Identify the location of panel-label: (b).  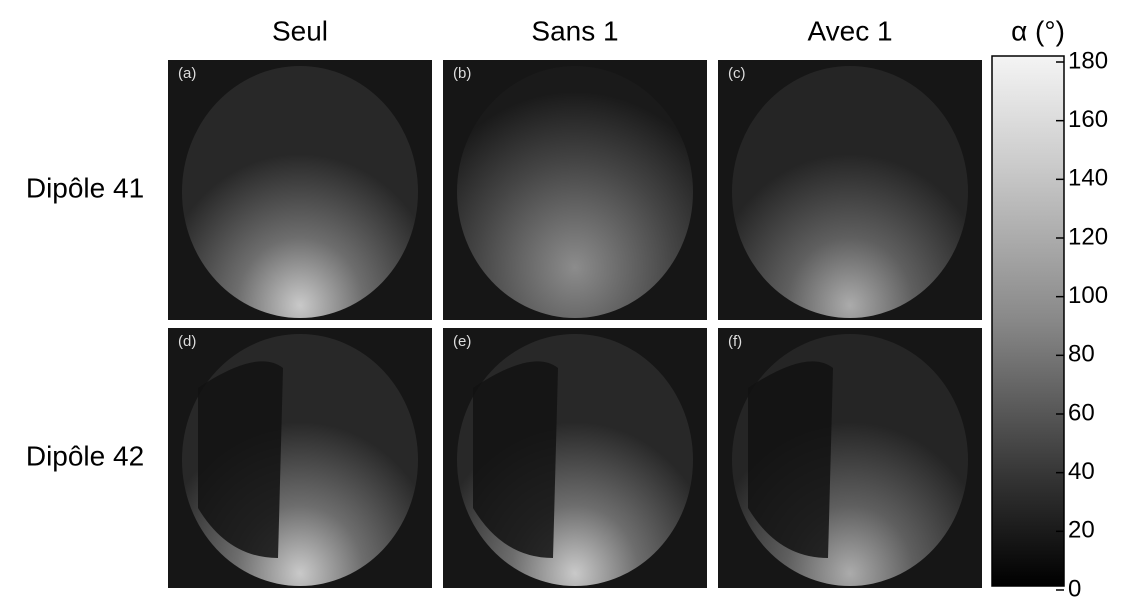
(462, 73).